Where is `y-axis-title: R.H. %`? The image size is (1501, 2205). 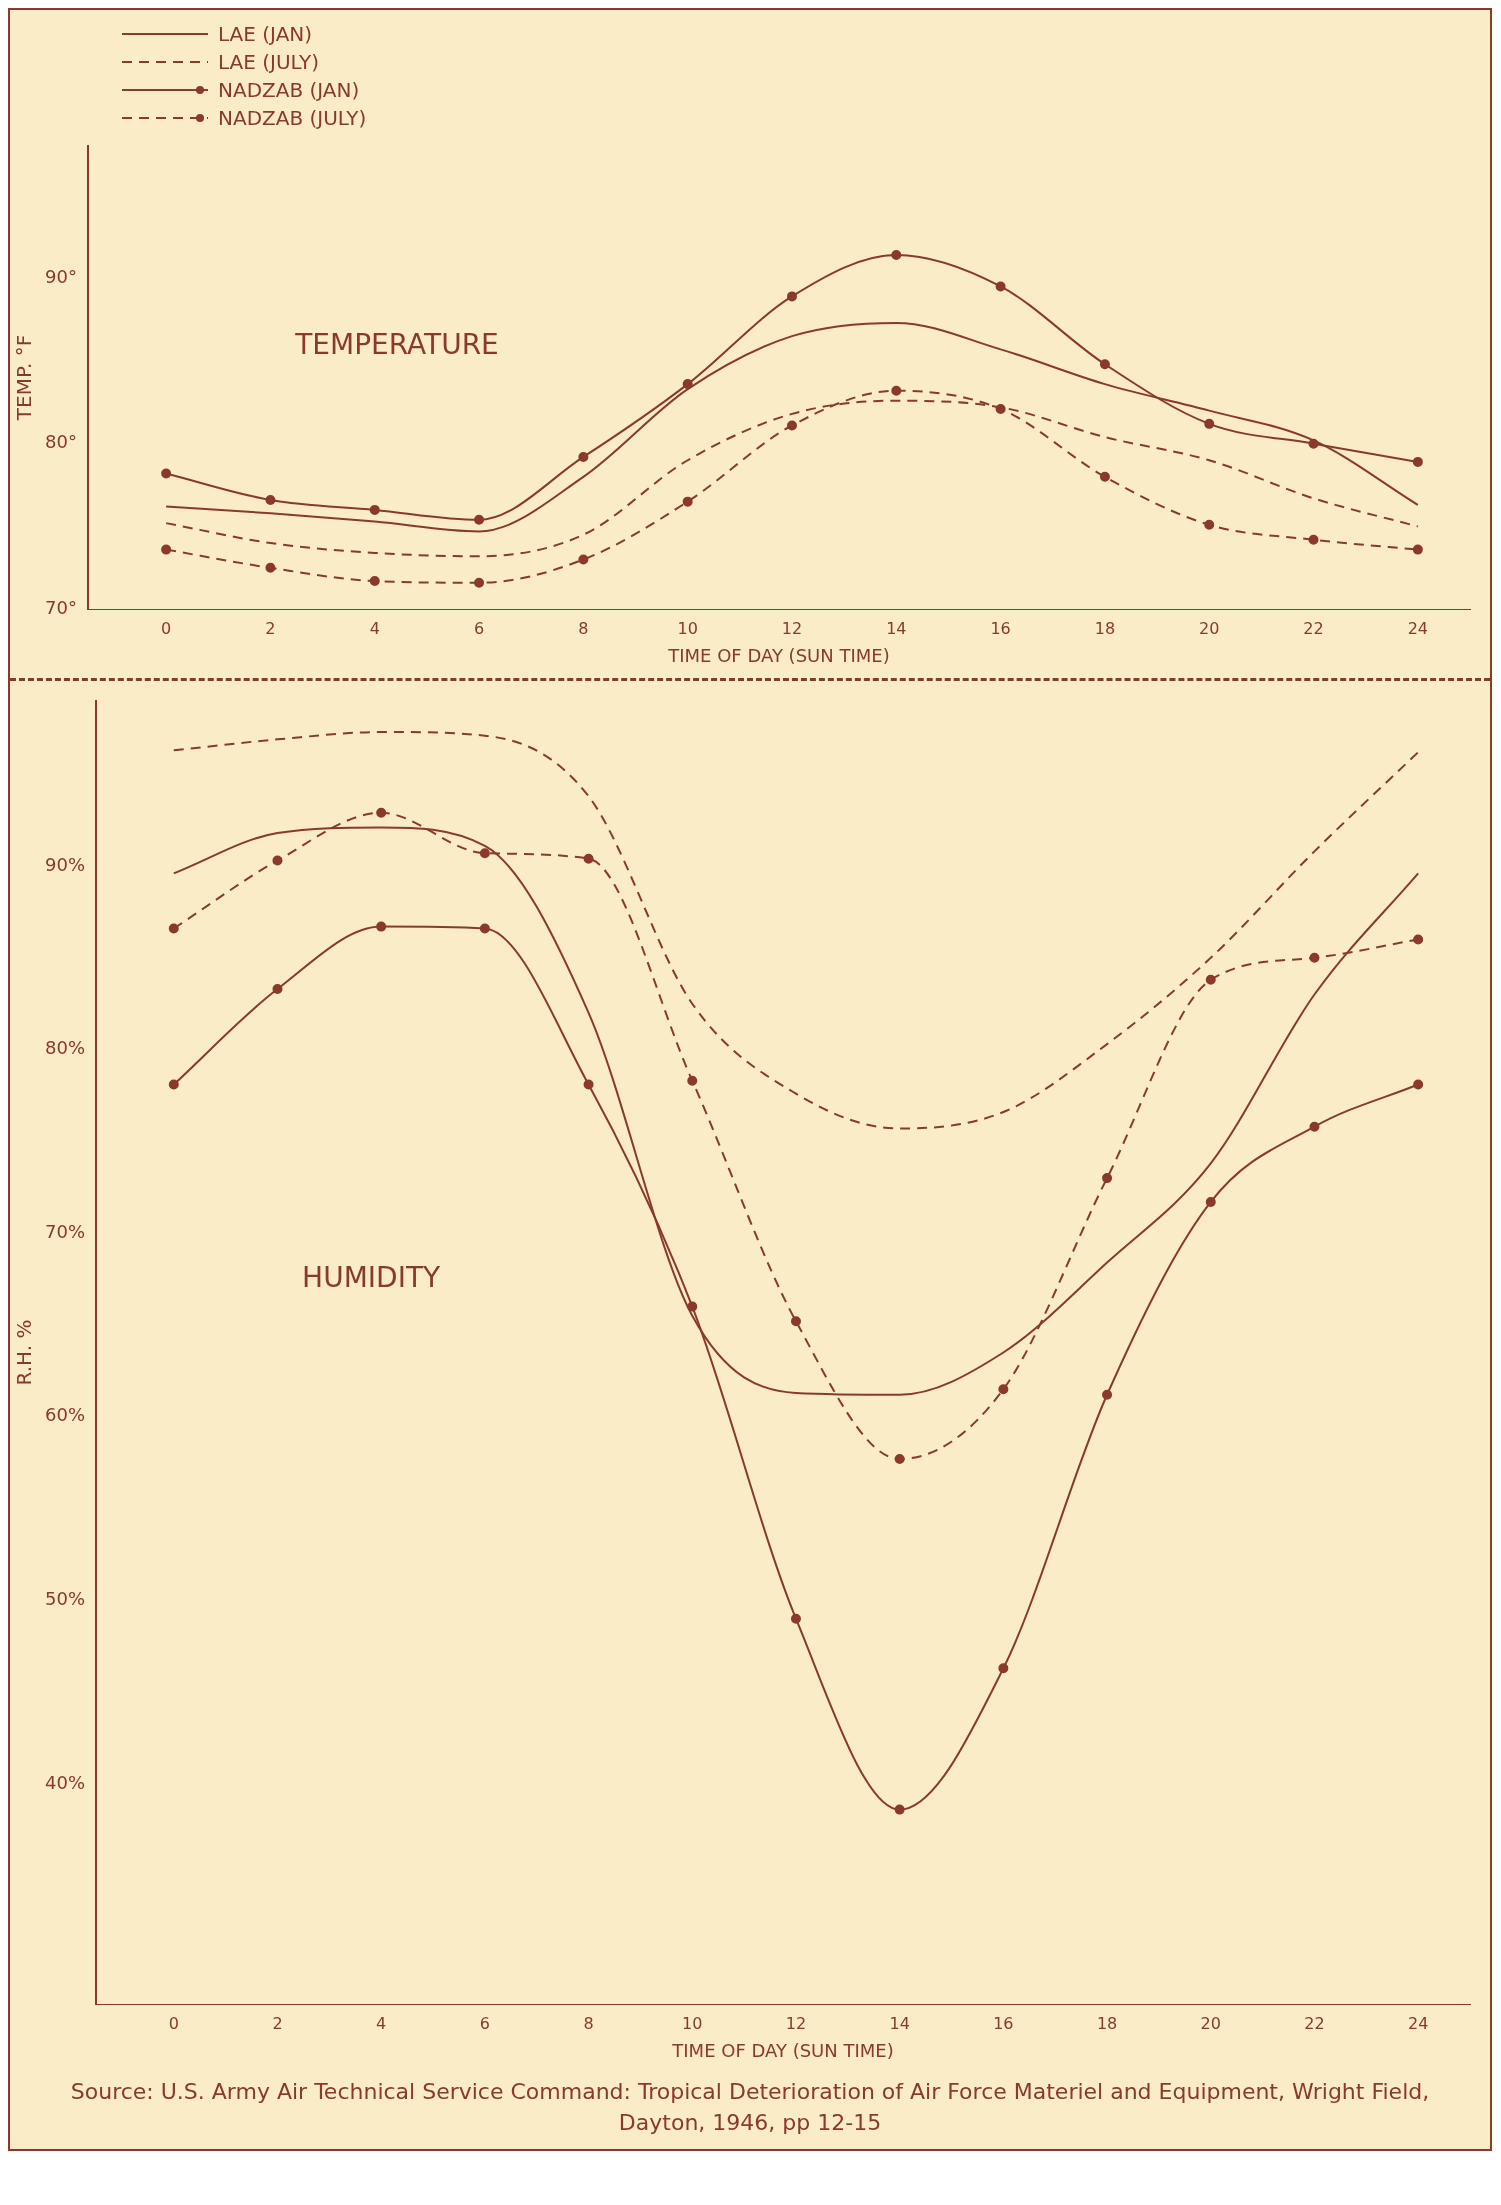 y-axis-title: R.H. % is located at coordinates (24, 1352).